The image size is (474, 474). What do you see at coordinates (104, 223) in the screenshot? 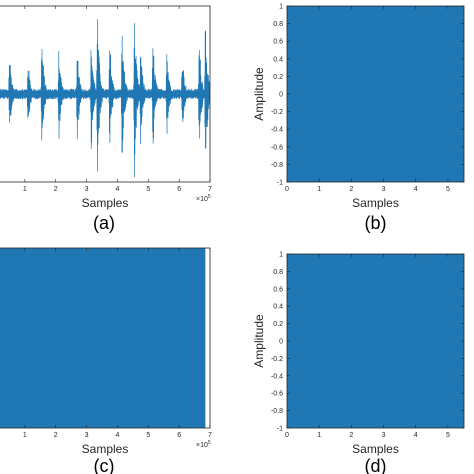
I see `panel-caption: (a)` at bounding box center [104, 223].